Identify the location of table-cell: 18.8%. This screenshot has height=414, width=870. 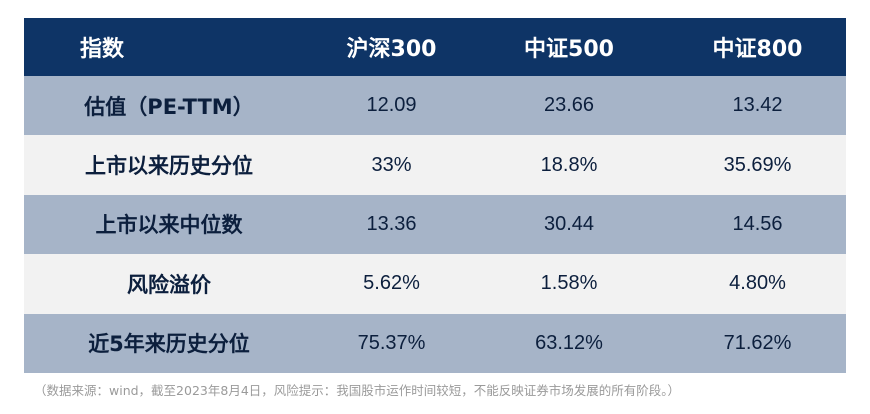
(569, 164).